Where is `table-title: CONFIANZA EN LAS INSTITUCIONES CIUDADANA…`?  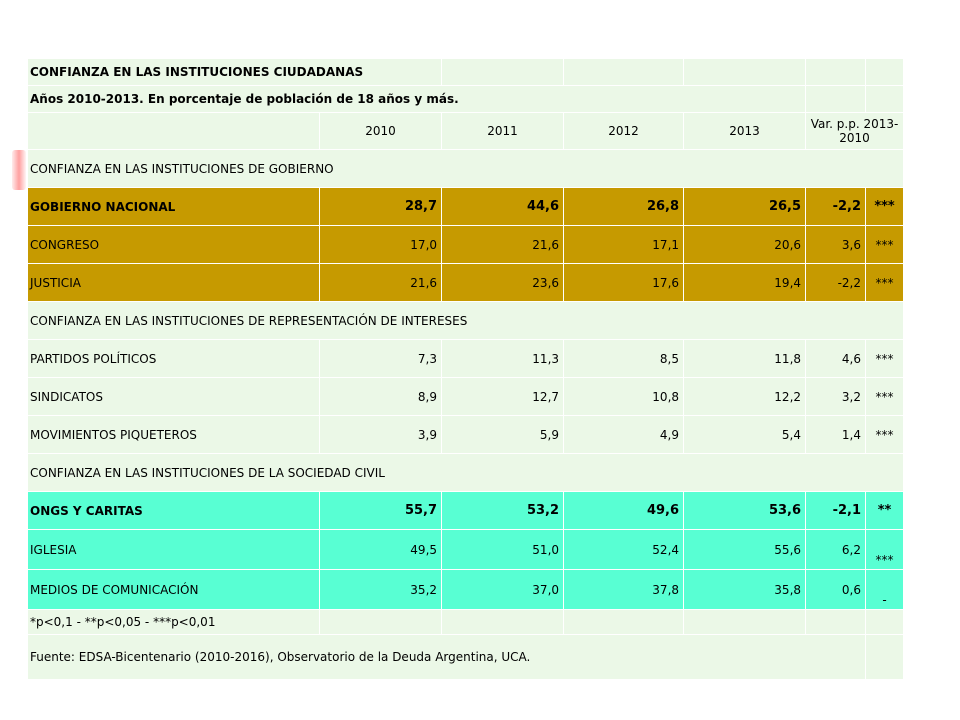 table-title: CONFIANZA EN LAS INSTITUCIONES CIUDADANA… is located at coordinates (234, 72).